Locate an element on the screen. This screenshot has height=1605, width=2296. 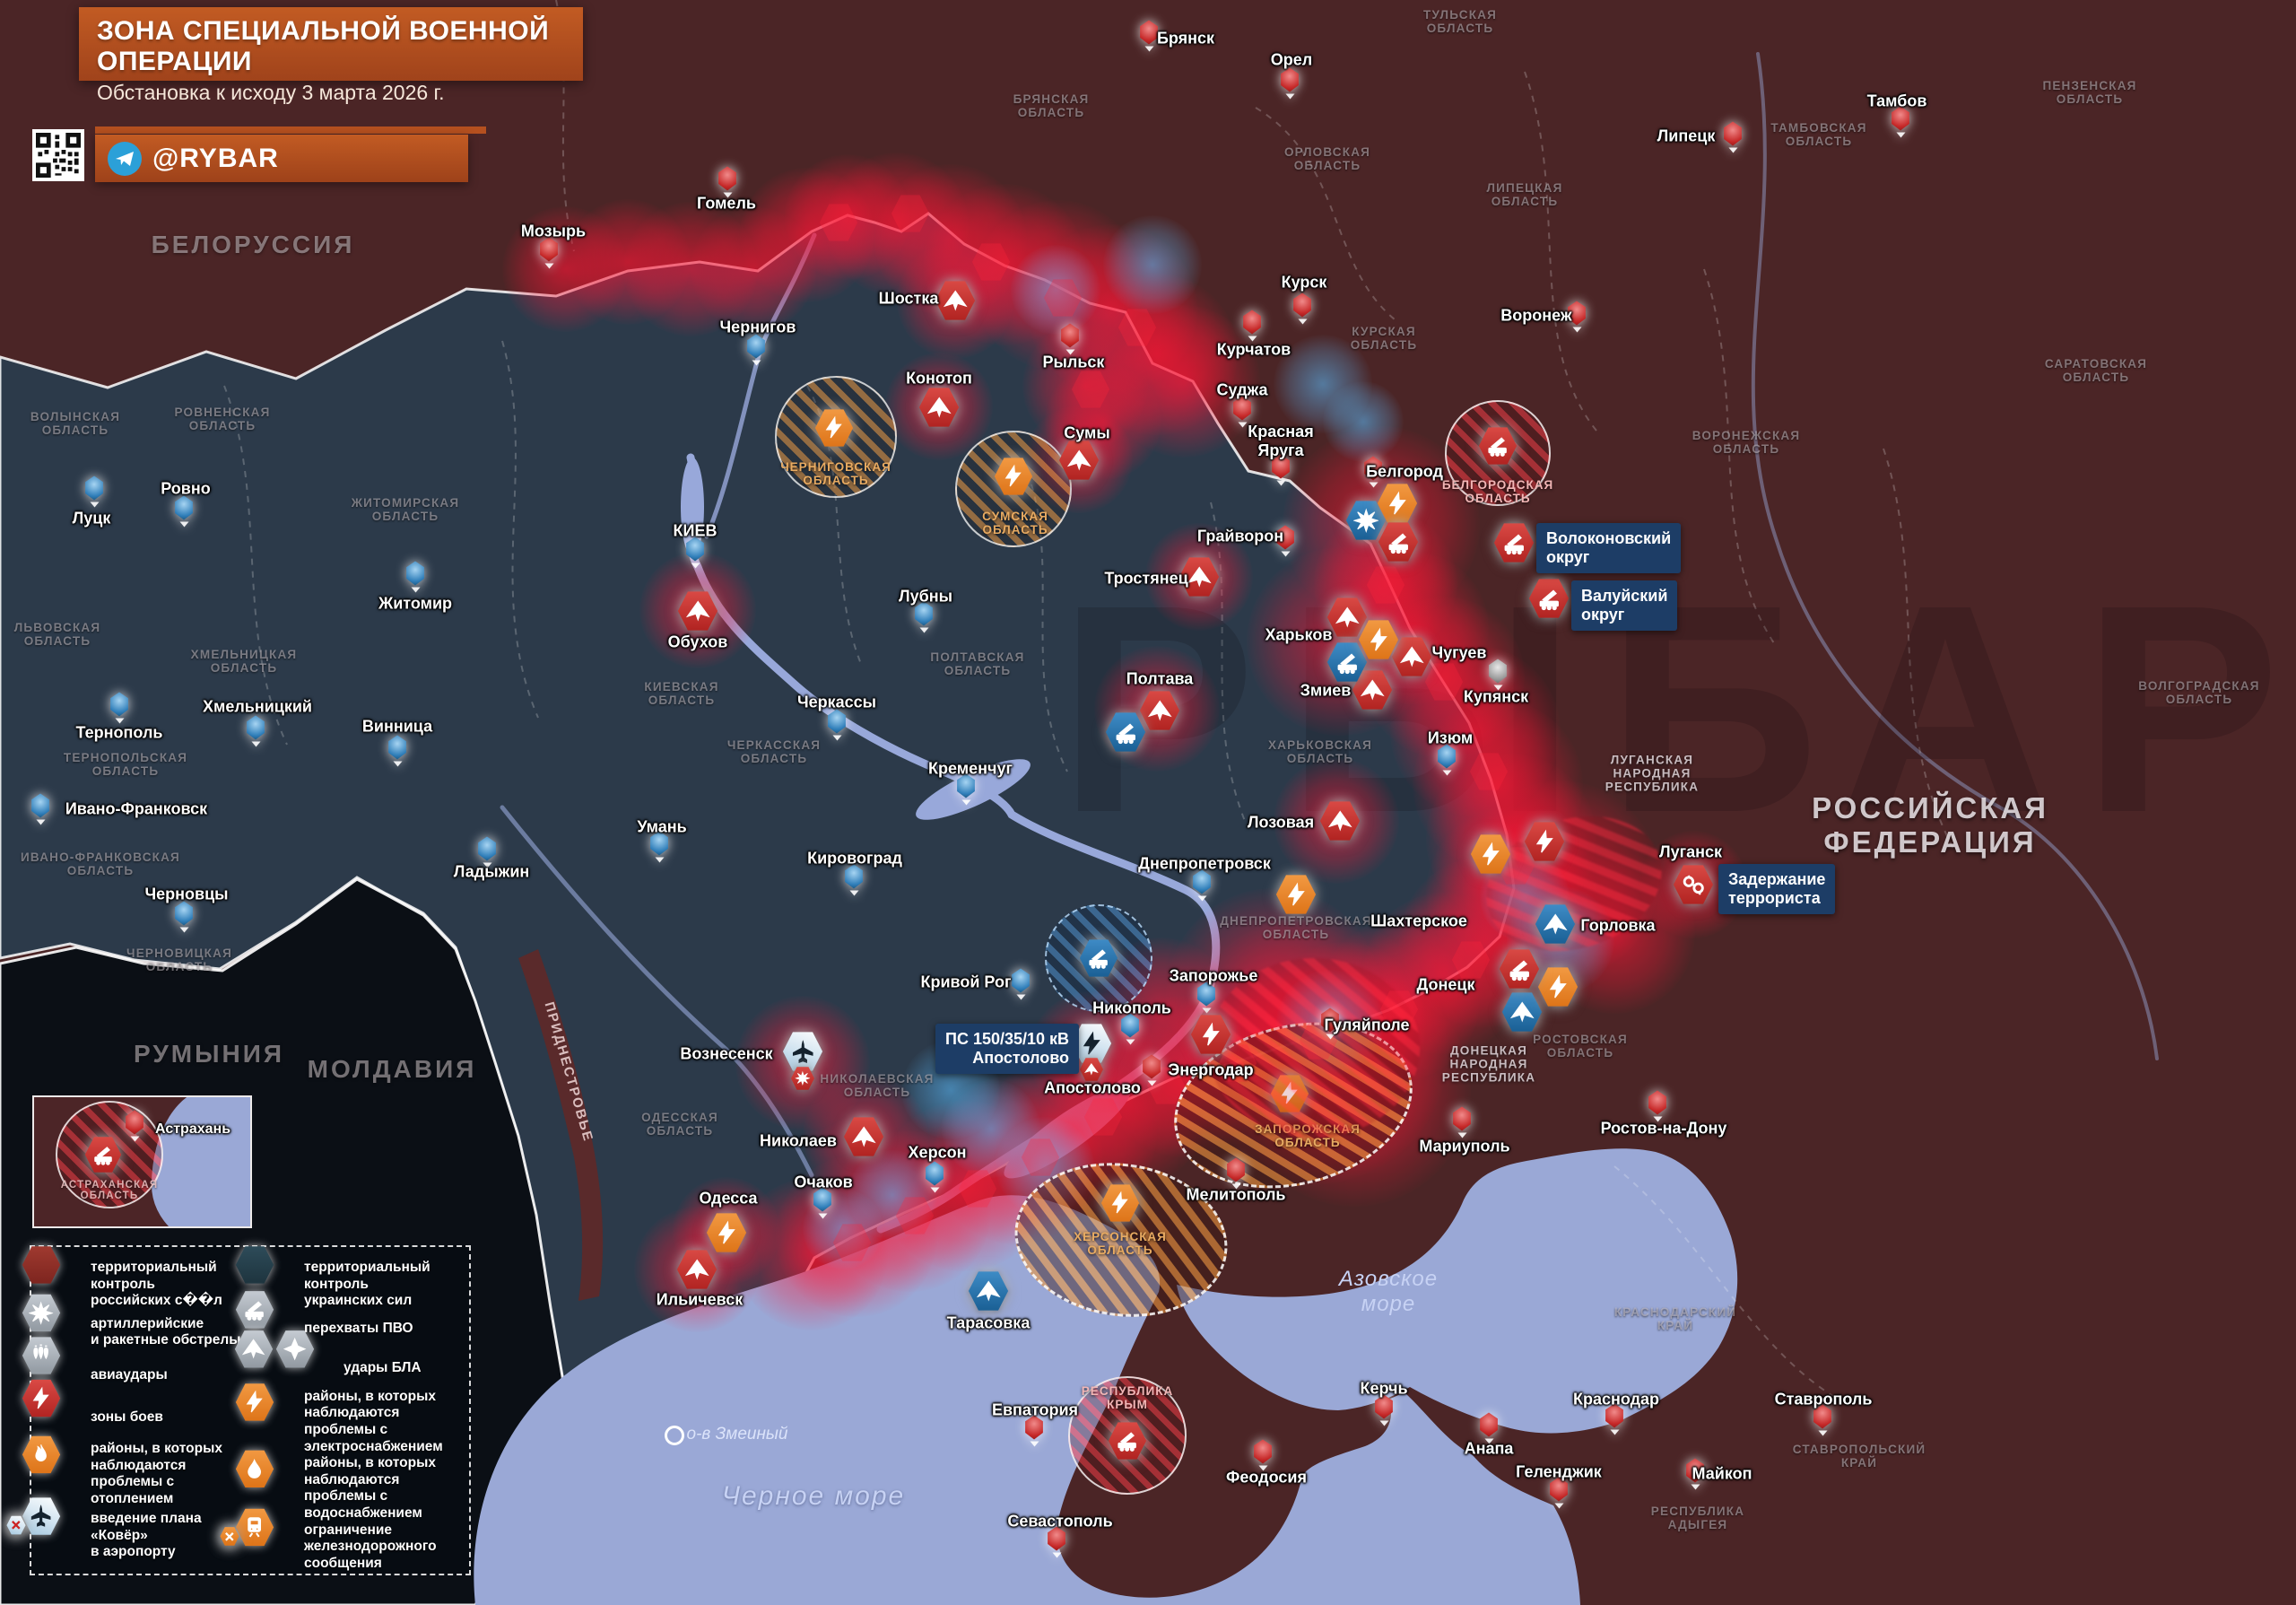
bolt-zone-icon is located at coordinates (834, 428).